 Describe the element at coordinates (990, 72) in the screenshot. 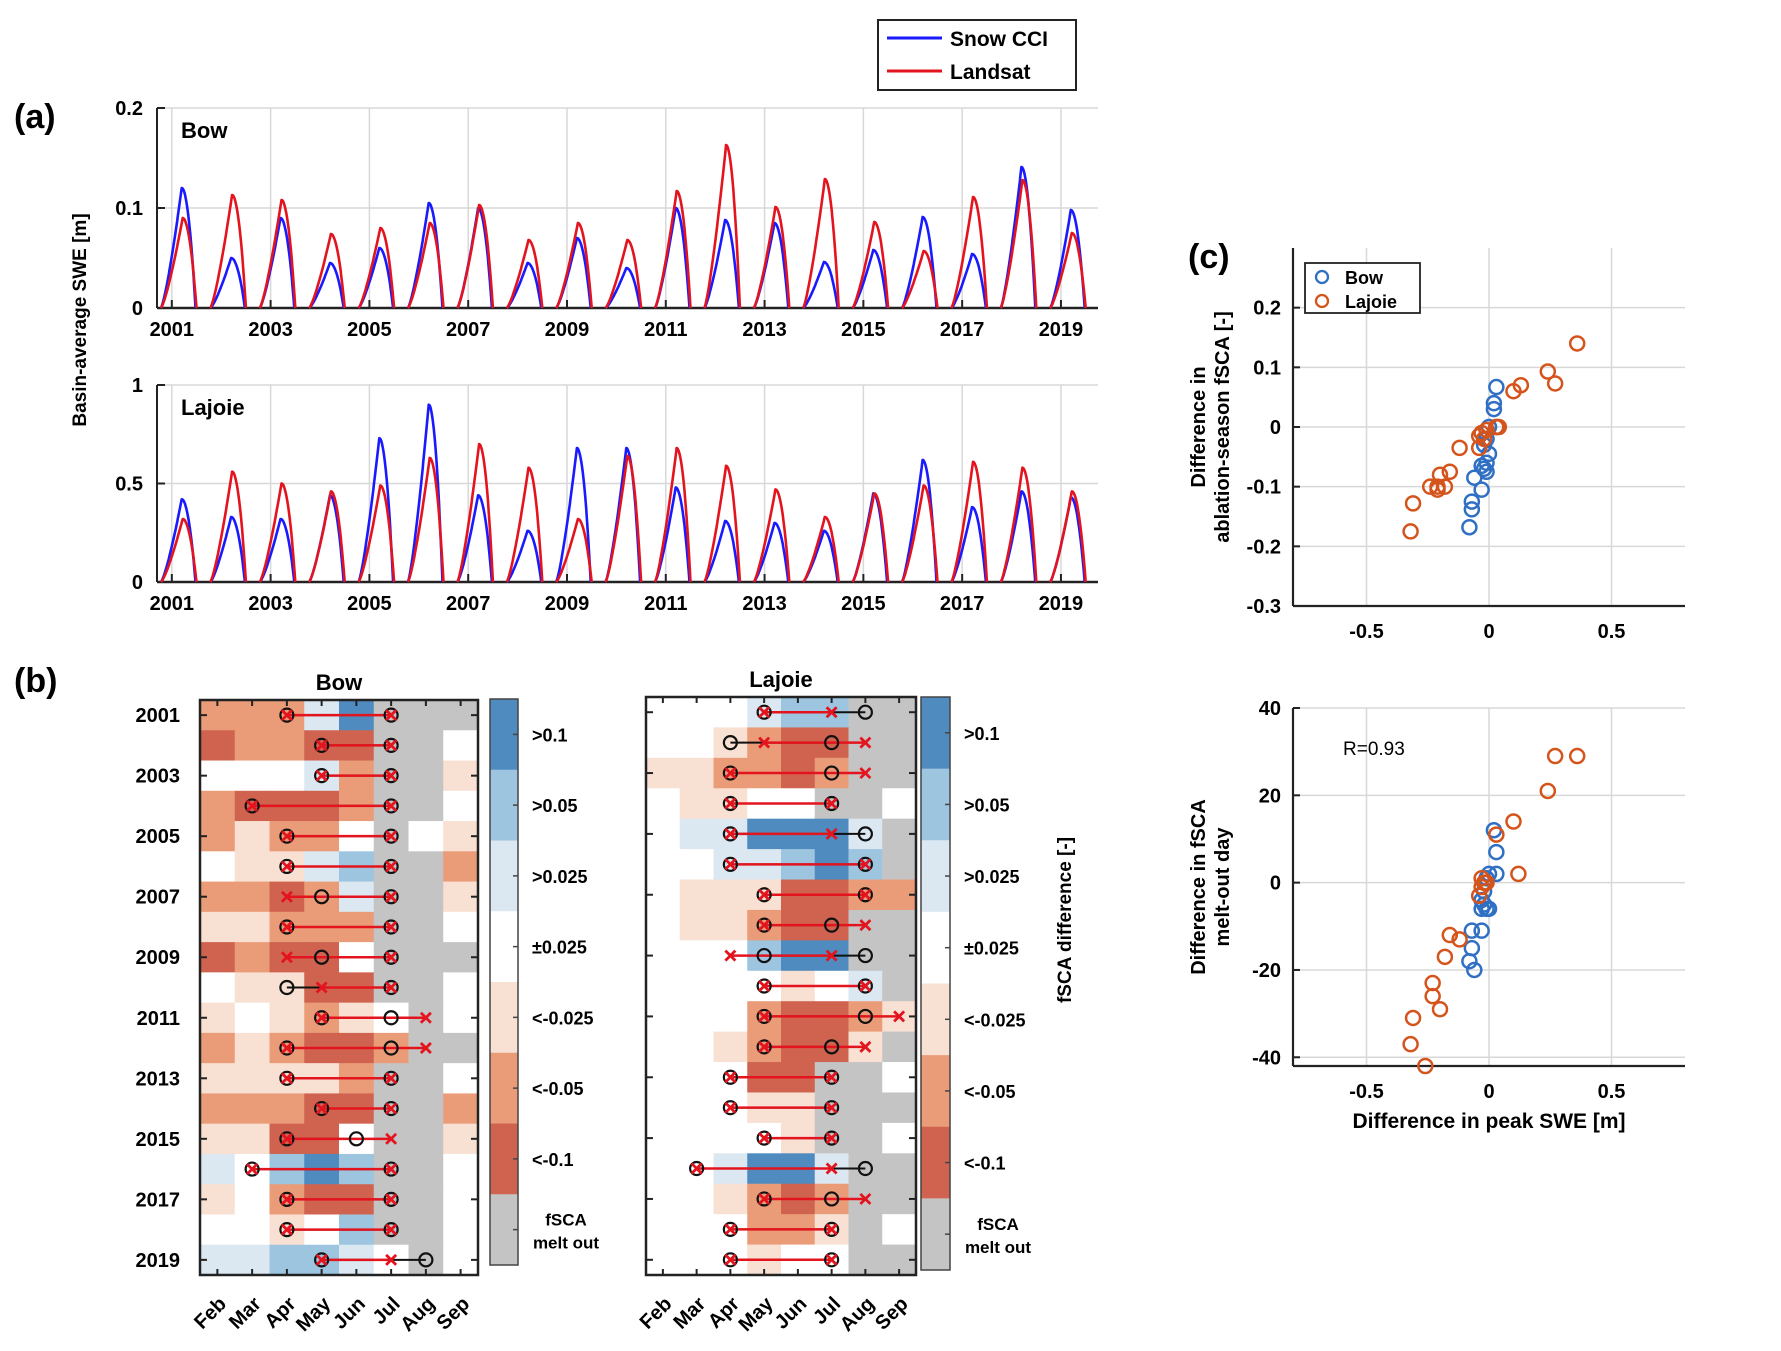

I see `legend-label-landsat: Landsat` at that location.